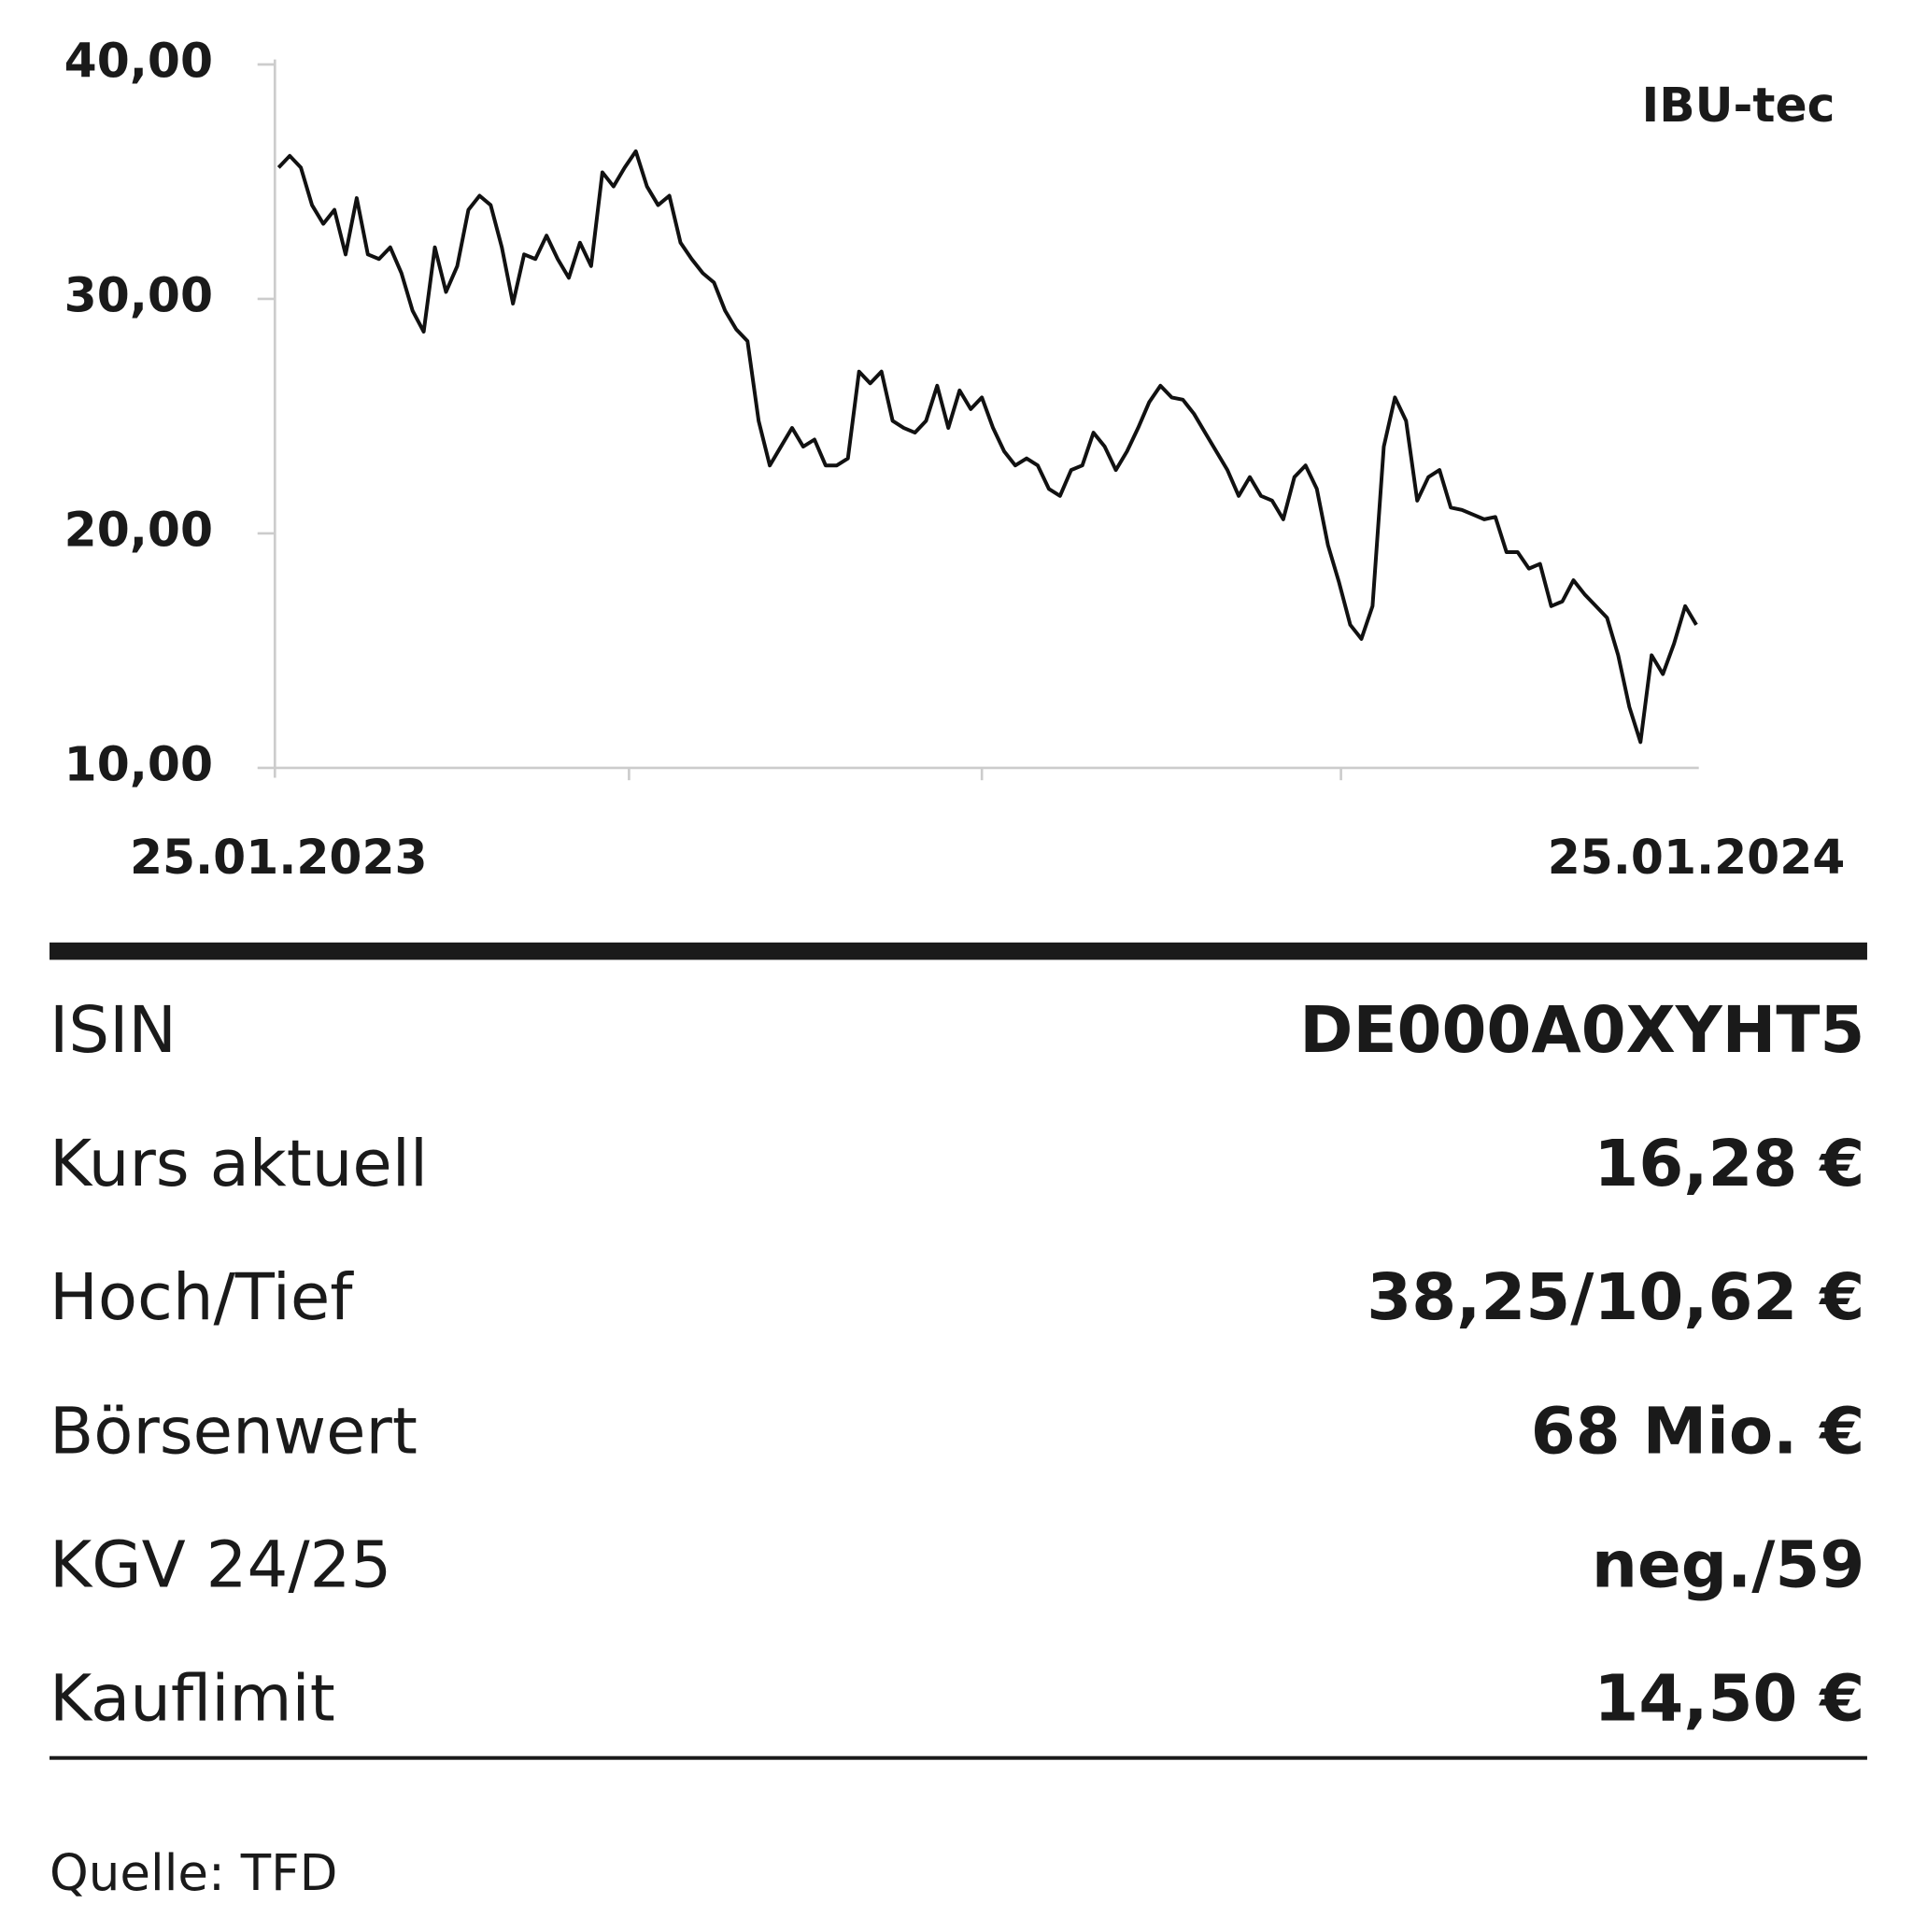  I want to click on y-tick-label: 10,00, so click(138, 764).